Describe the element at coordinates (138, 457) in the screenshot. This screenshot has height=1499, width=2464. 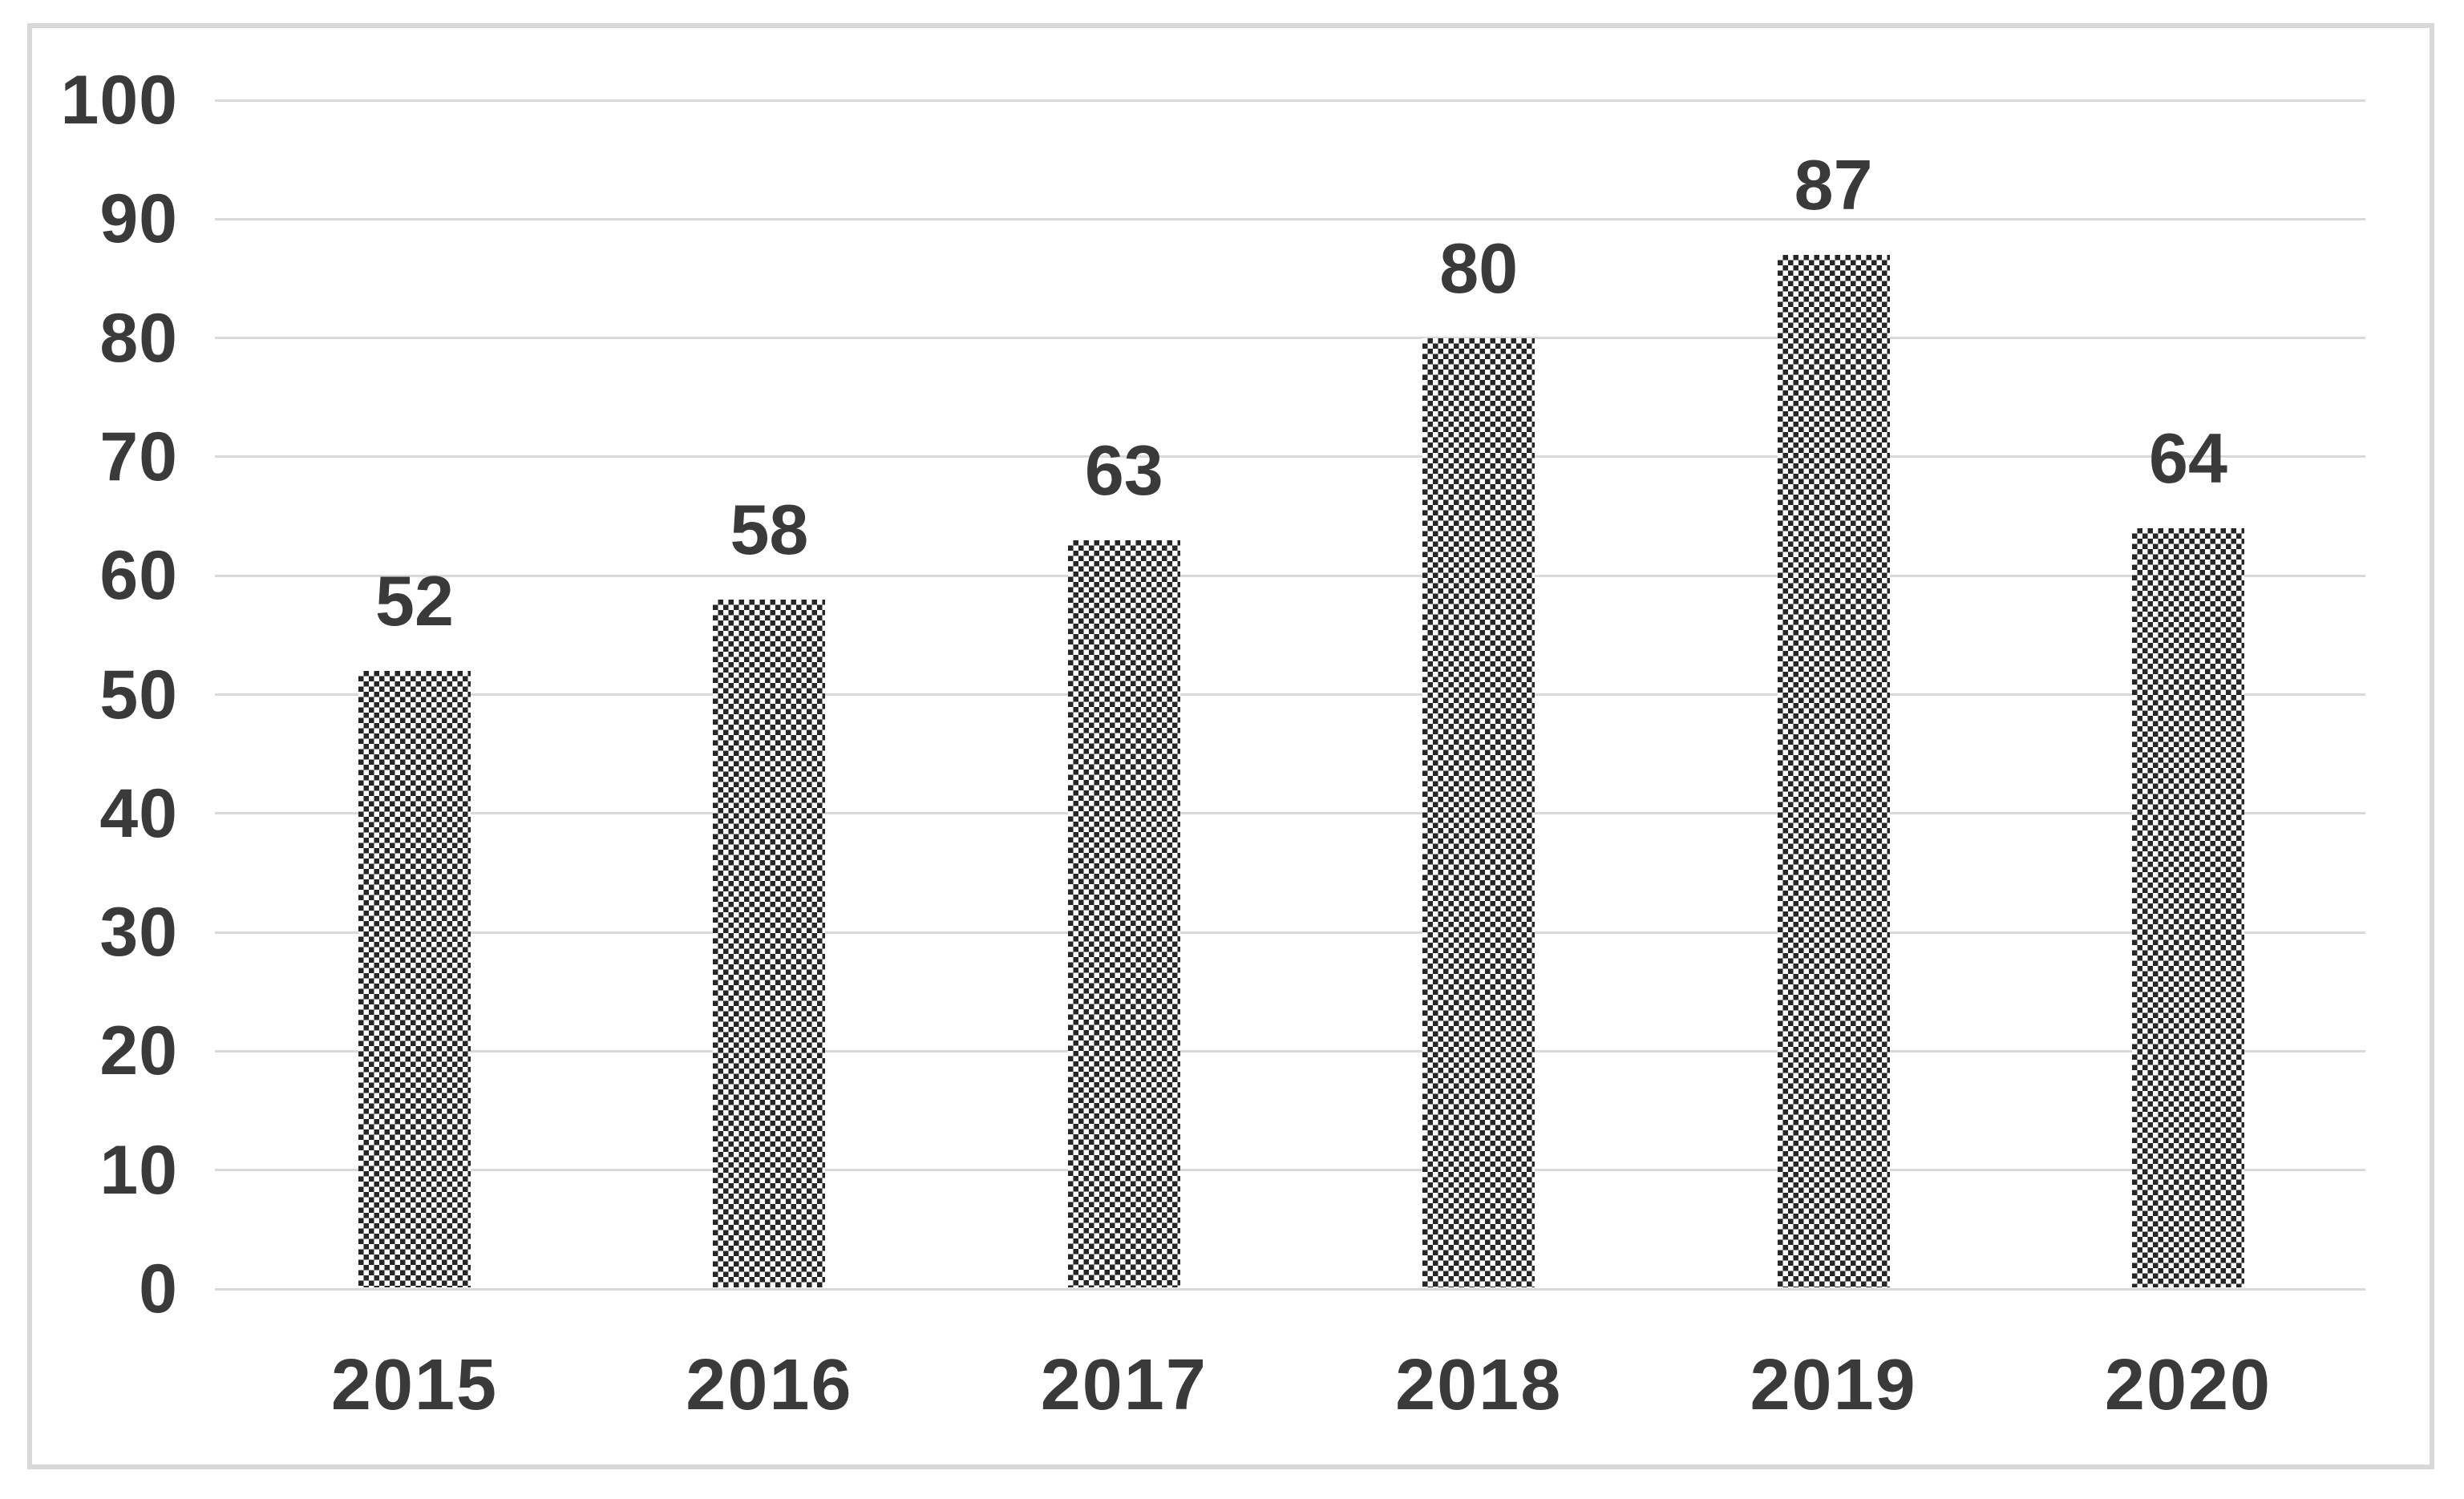
I see `y-axis-tick-label: 70` at that location.